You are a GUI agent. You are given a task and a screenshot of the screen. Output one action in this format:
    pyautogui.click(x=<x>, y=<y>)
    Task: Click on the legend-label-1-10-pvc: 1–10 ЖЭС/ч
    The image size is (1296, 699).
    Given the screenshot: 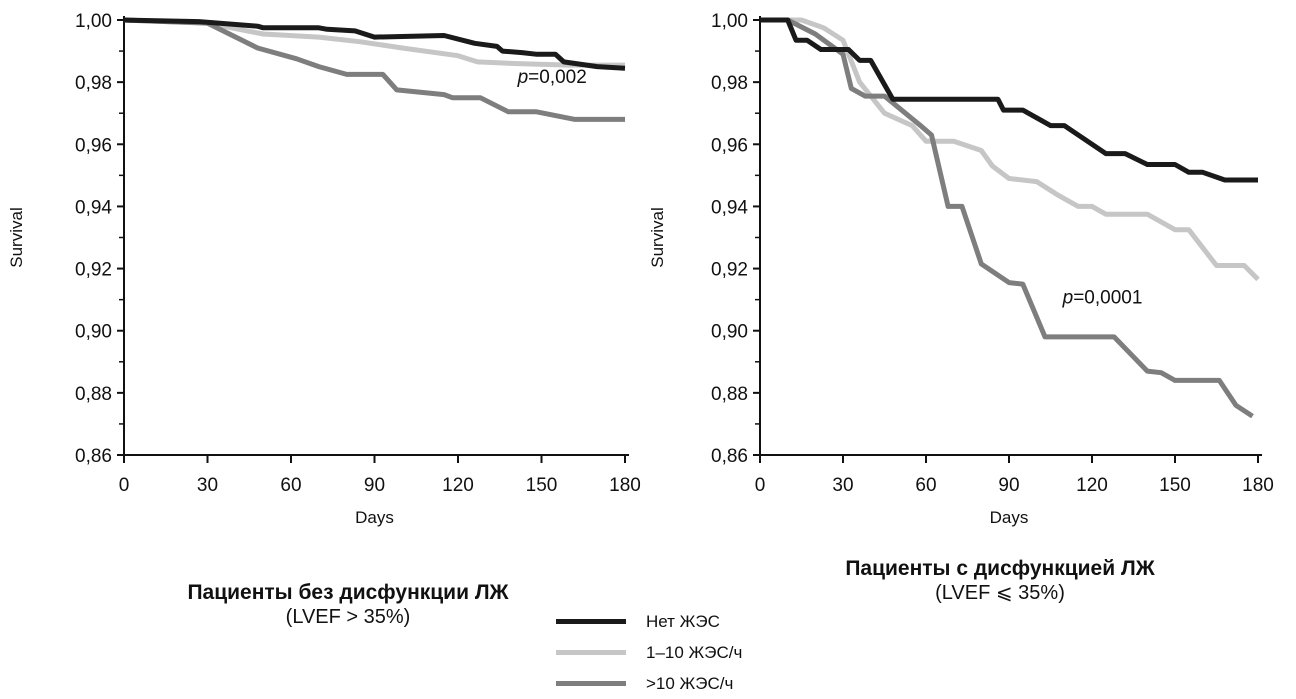 What is the action you would take?
    pyautogui.click(x=694, y=652)
    